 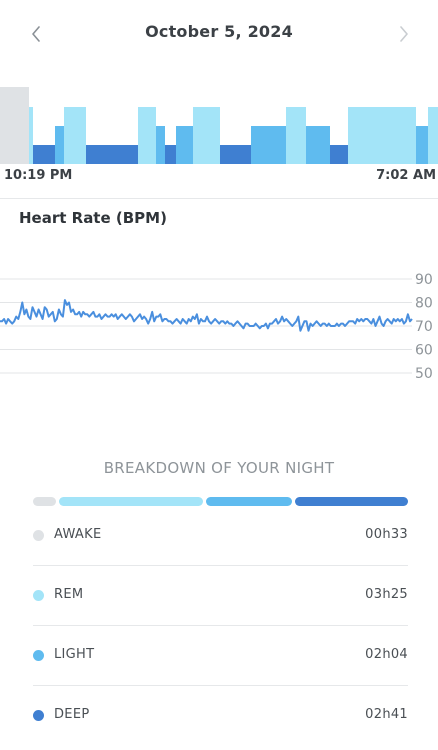 What do you see at coordinates (38, 175) in the screenshot?
I see `sleep-start-time: 10:19 PM` at bounding box center [38, 175].